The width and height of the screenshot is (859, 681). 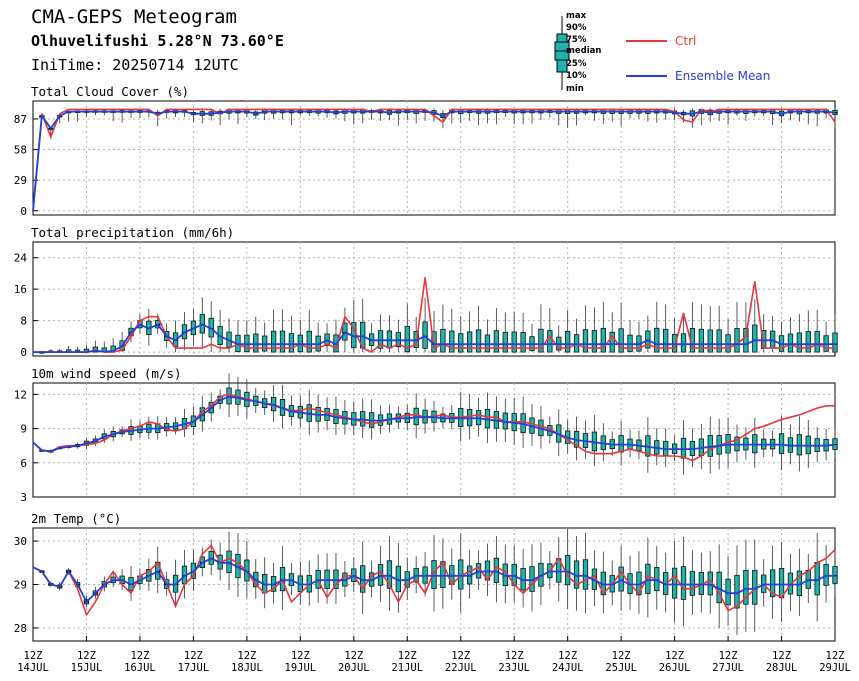 What do you see at coordinates (407, 668) in the screenshot?
I see `x-tick-label-date: 21JUL` at bounding box center [407, 668].